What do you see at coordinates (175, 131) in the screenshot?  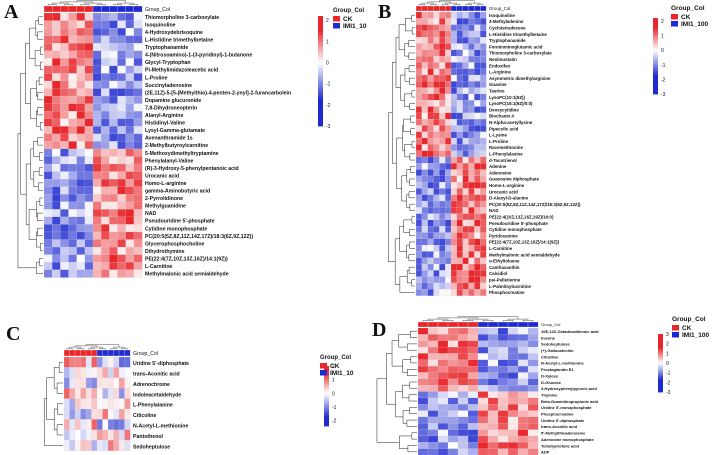 I see `row-label: Lysyl-Gamma-glutamate` at bounding box center [175, 131].